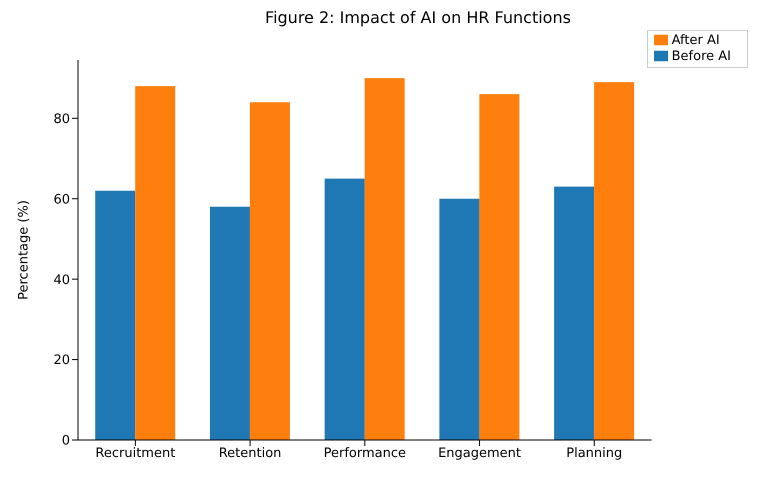  What do you see at coordinates (479, 454) in the screenshot?
I see `x-tick-label: Engagement` at bounding box center [479, 454].